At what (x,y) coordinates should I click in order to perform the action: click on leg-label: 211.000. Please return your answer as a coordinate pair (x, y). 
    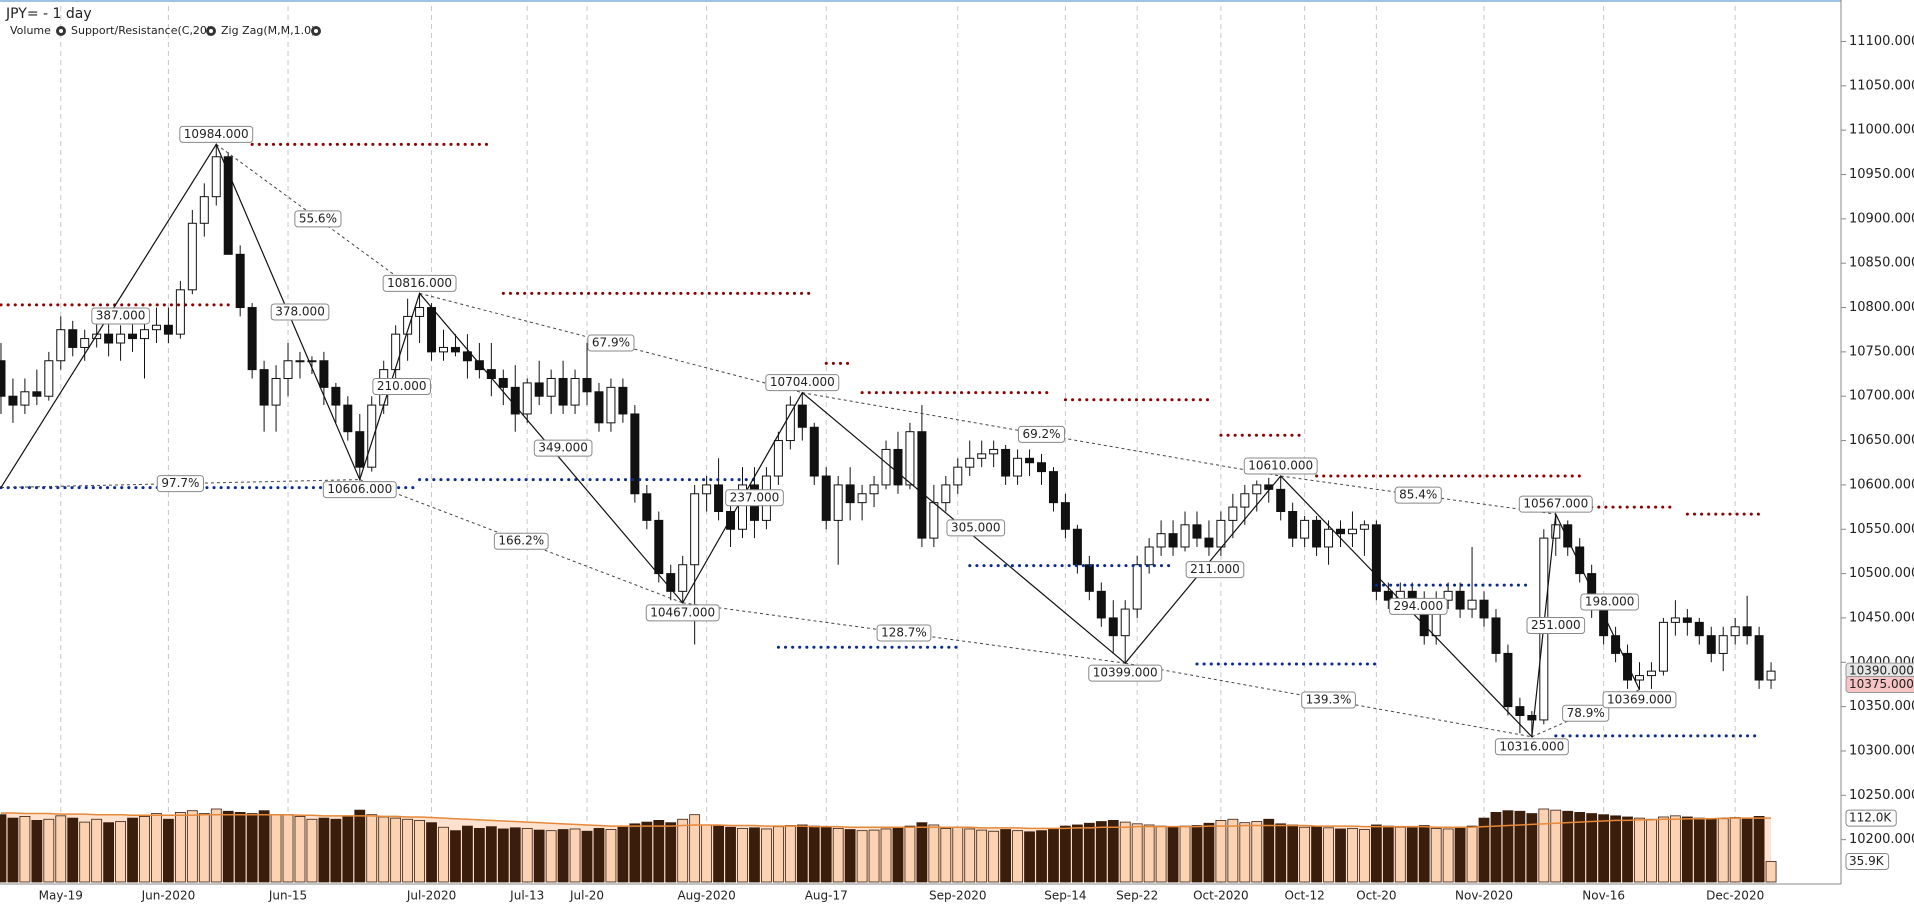
    Looking at the image, I should click on (1215, 569).